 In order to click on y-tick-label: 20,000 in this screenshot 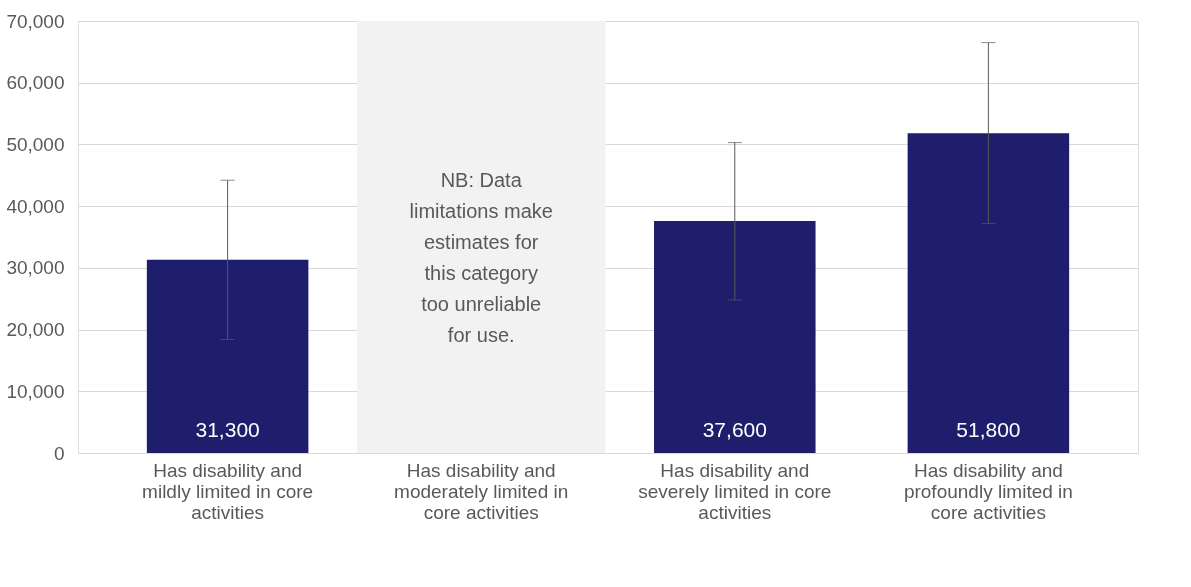, I will do `click(35, 330)`.